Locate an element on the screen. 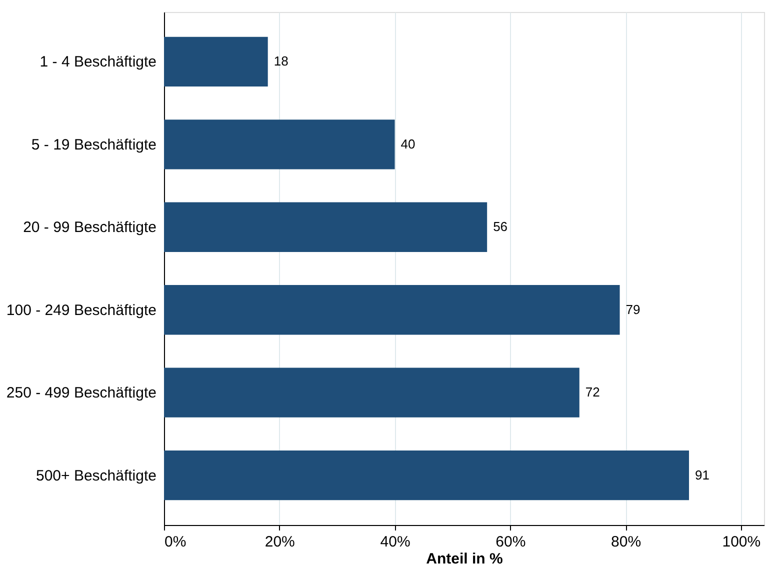 The width and height of the screenshot is (769, 568). x-tick-label: 20% is located at coordinates (279, 542).